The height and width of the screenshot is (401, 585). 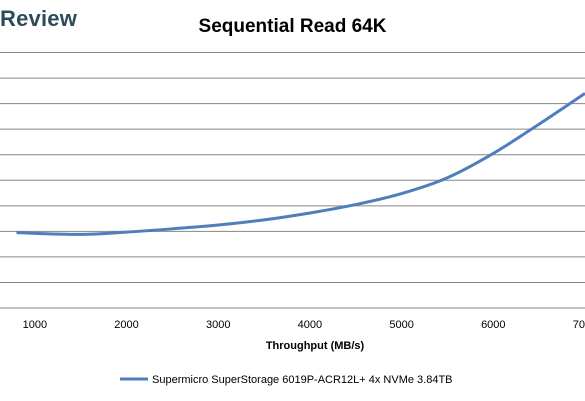 I want to click on x-axis-label: Throughput (MB/s), so click(x=315, y=346).